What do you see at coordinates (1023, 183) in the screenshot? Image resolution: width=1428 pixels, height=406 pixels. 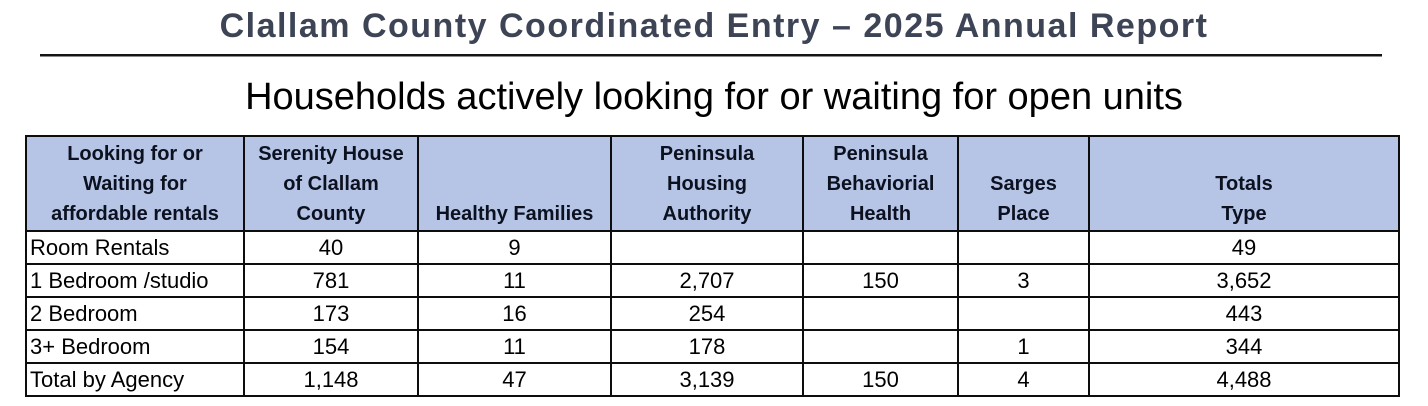 I see `column-header-sarges-place: Sarges Place` at bounding box center [1023, 183].